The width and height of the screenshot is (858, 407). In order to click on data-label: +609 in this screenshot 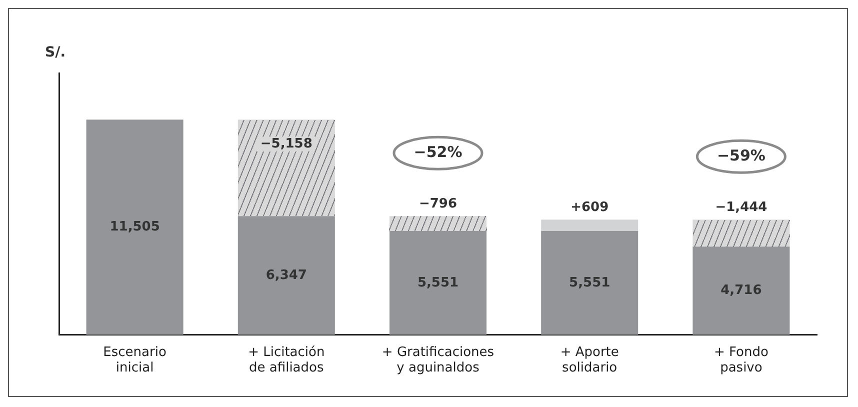, I will do `click(589, 207)`.